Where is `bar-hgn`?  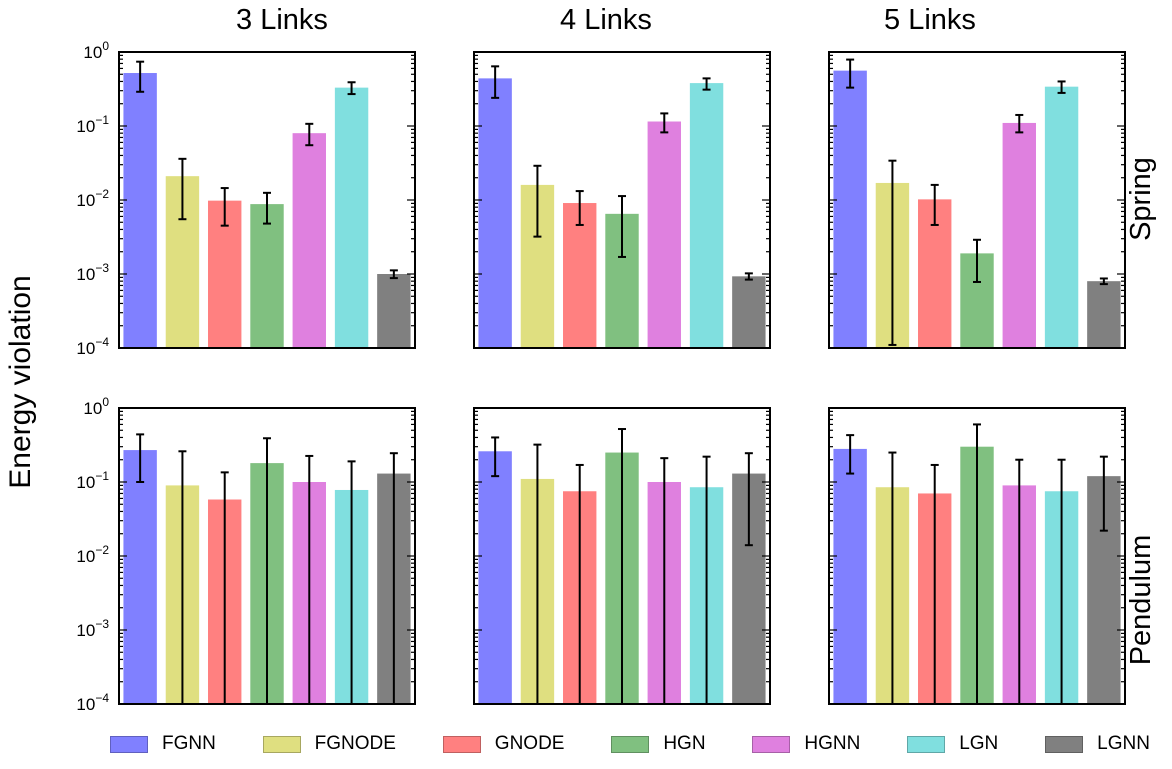
bar-hgn is located at coordinates (267, 276).